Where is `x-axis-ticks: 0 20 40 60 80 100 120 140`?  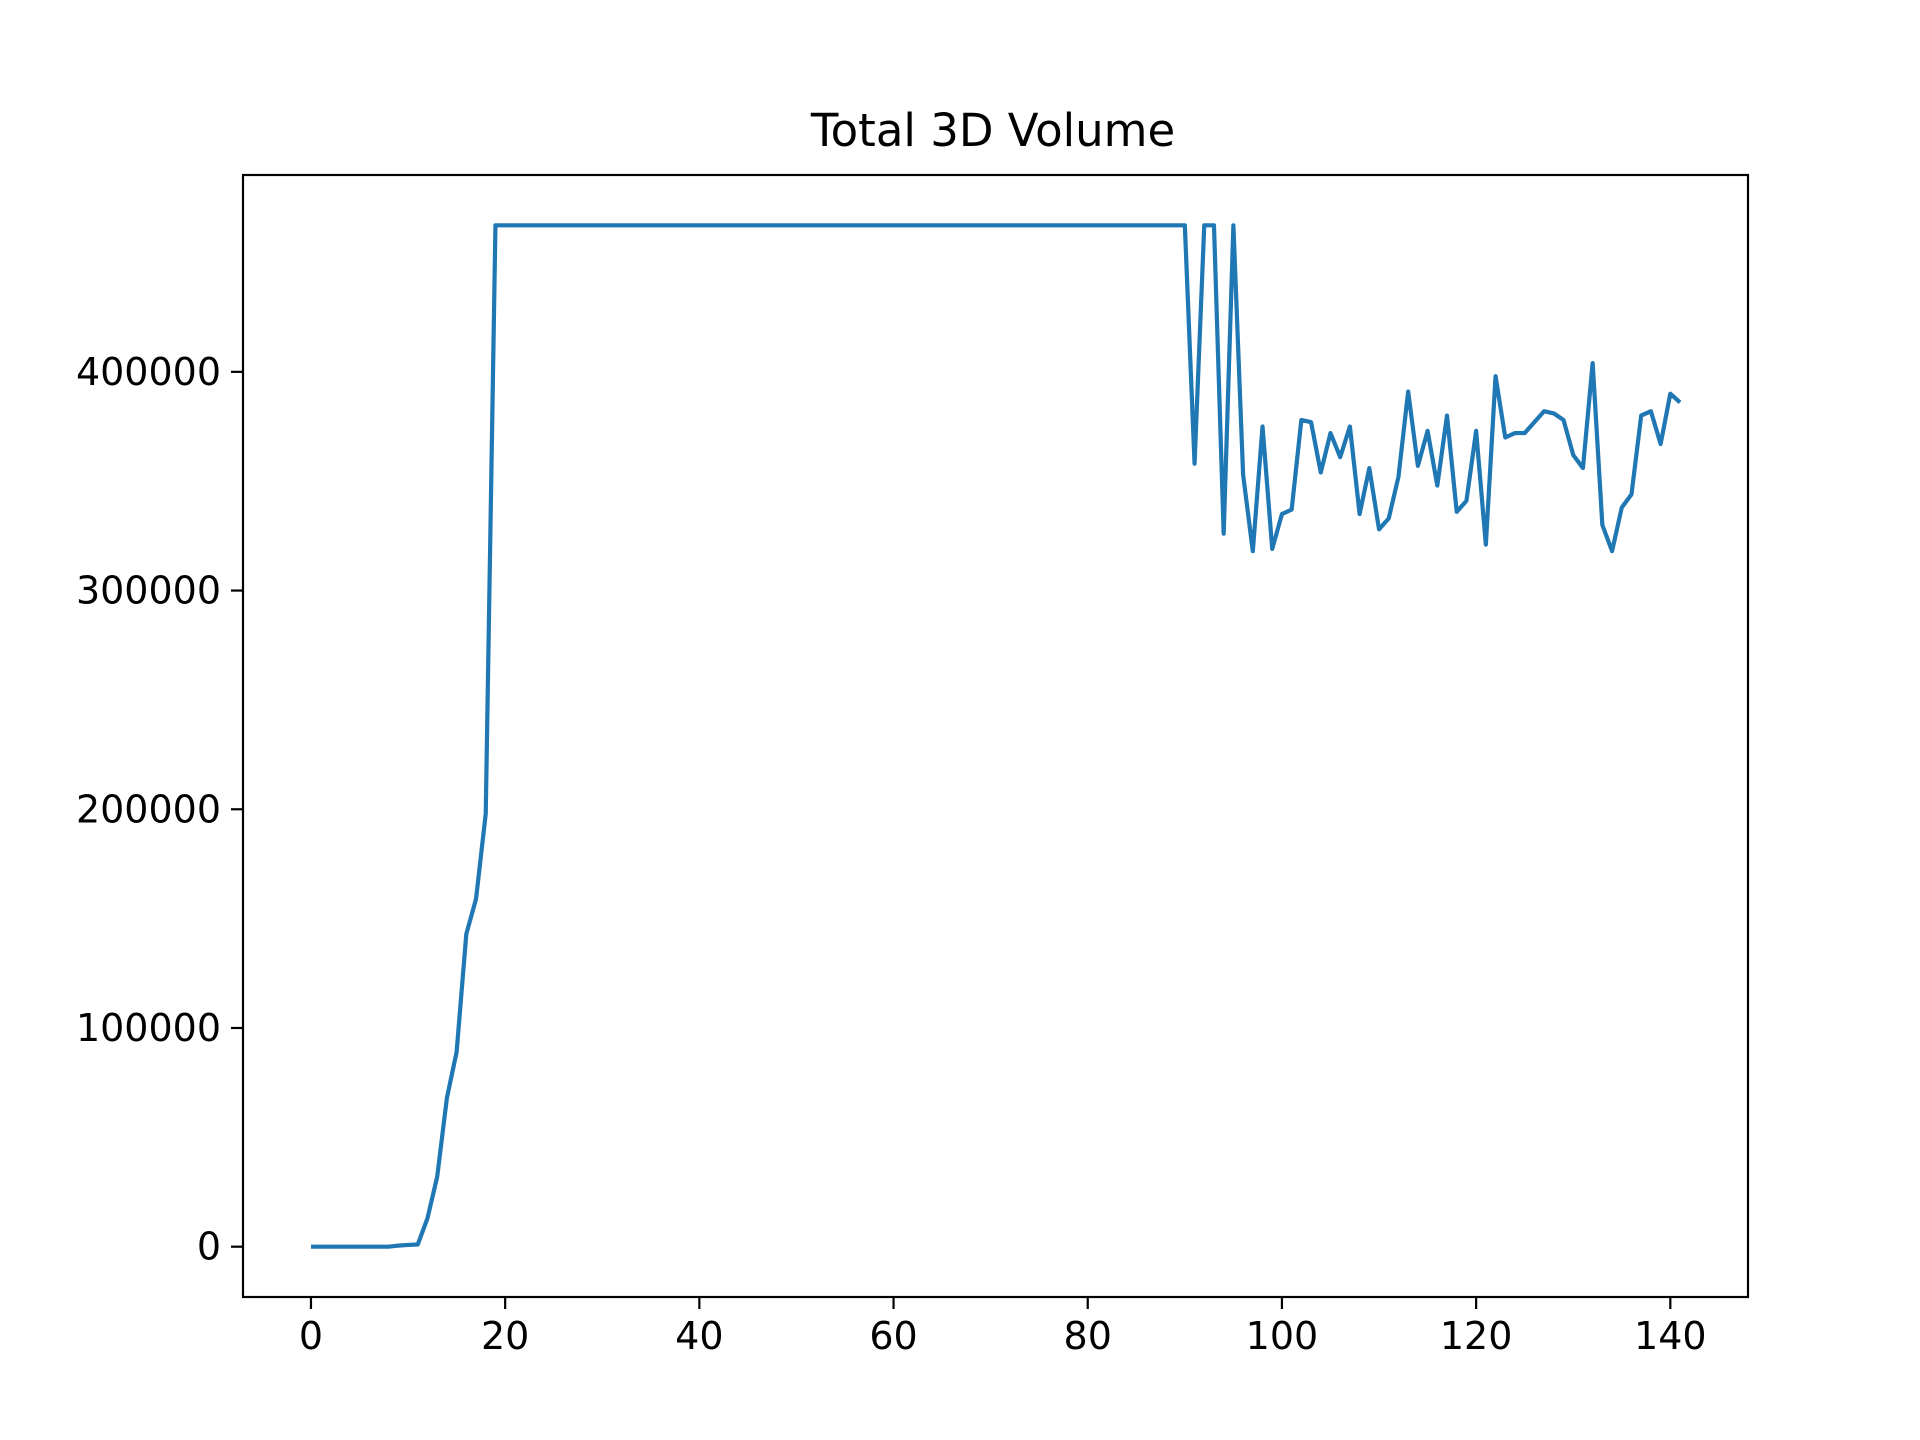 x-axis-ticks: 0 20 40 60 80 100 120 140 is located at coordinates (1003, 1327).